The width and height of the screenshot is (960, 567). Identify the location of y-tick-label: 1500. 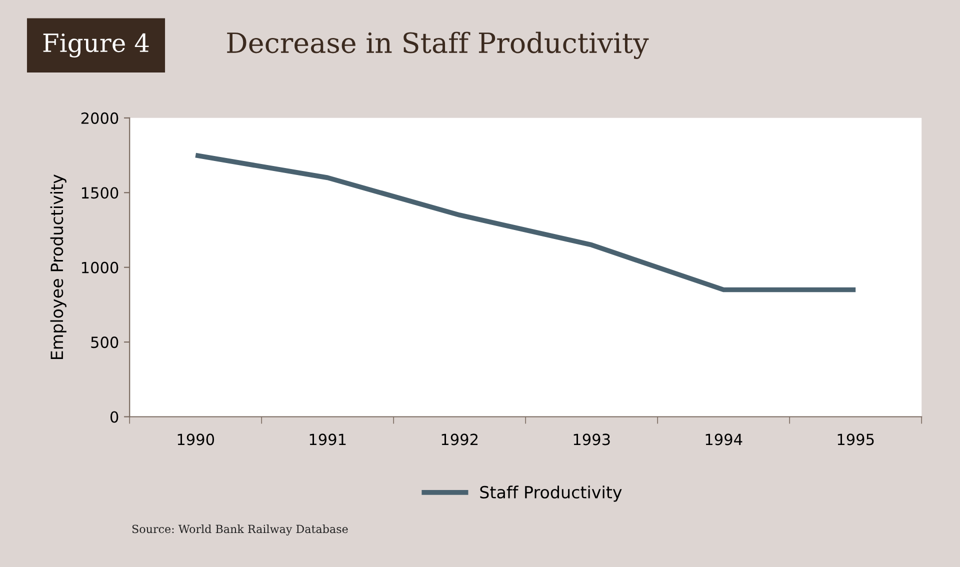
(100, 193).